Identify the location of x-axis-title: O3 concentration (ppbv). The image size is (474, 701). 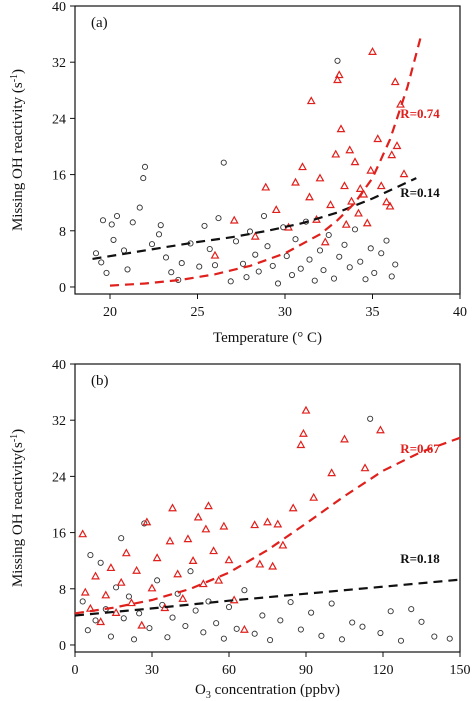
(267, 691).